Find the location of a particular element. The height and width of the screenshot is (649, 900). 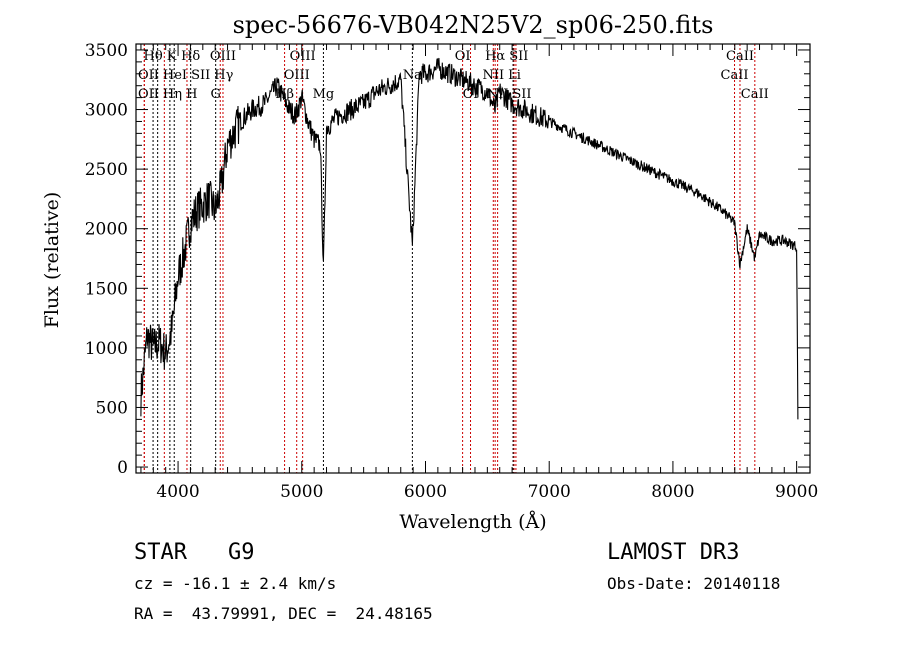

line-label-mg: Mg is located at coordinates (324, 94).